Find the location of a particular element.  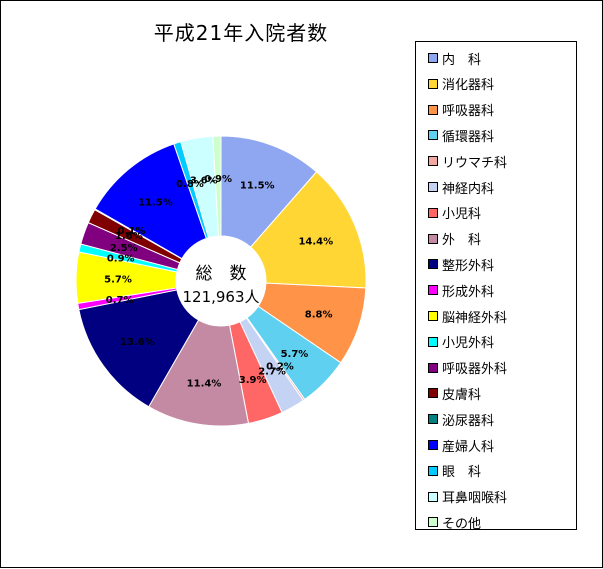

legend-item: 循環器科 is located at coordinates (461, 135).